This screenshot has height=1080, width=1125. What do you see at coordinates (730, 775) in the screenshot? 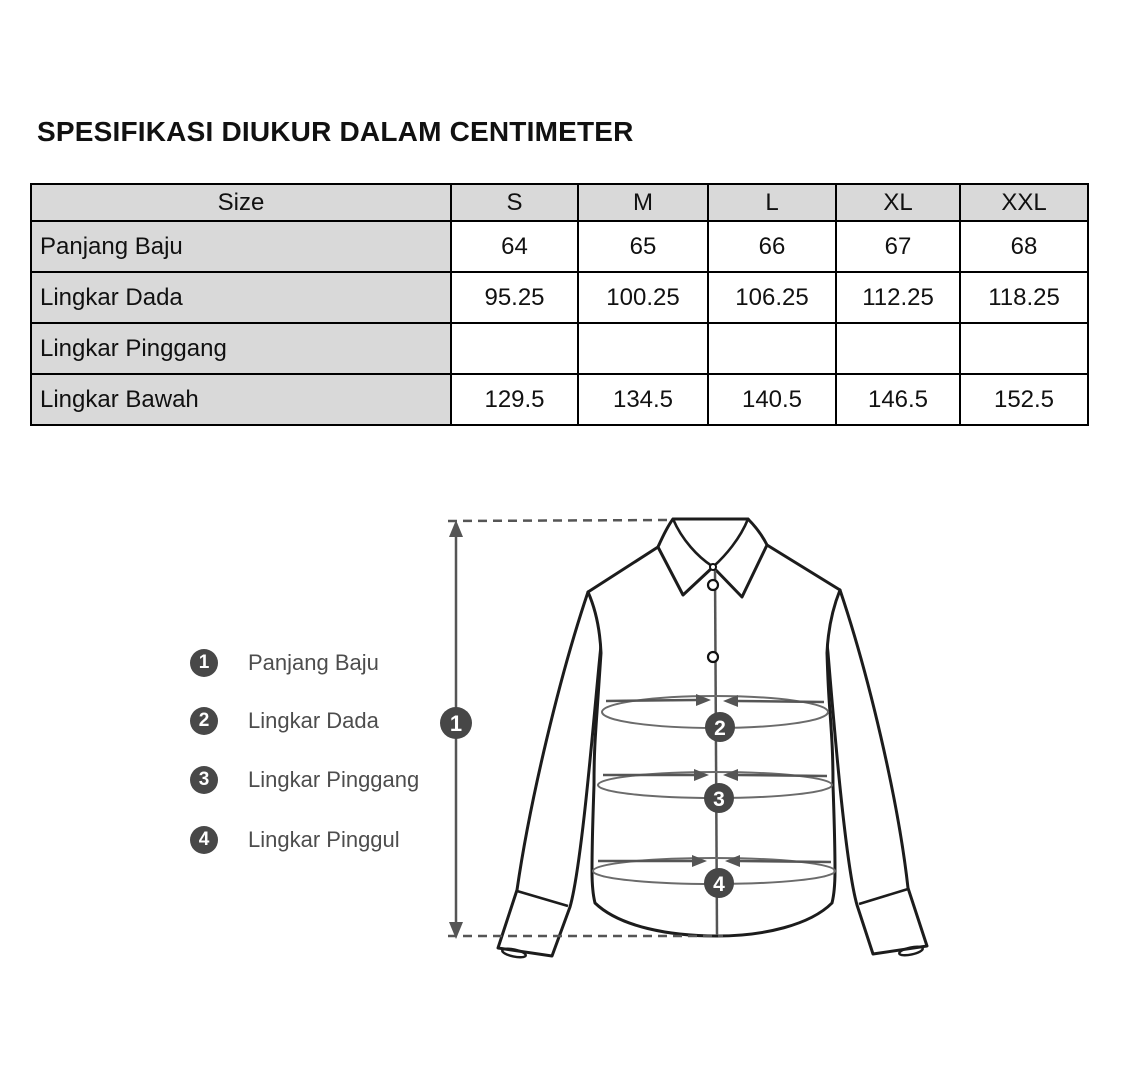
I see `waist-arrowhead-right` at bounding box center [730, 775].